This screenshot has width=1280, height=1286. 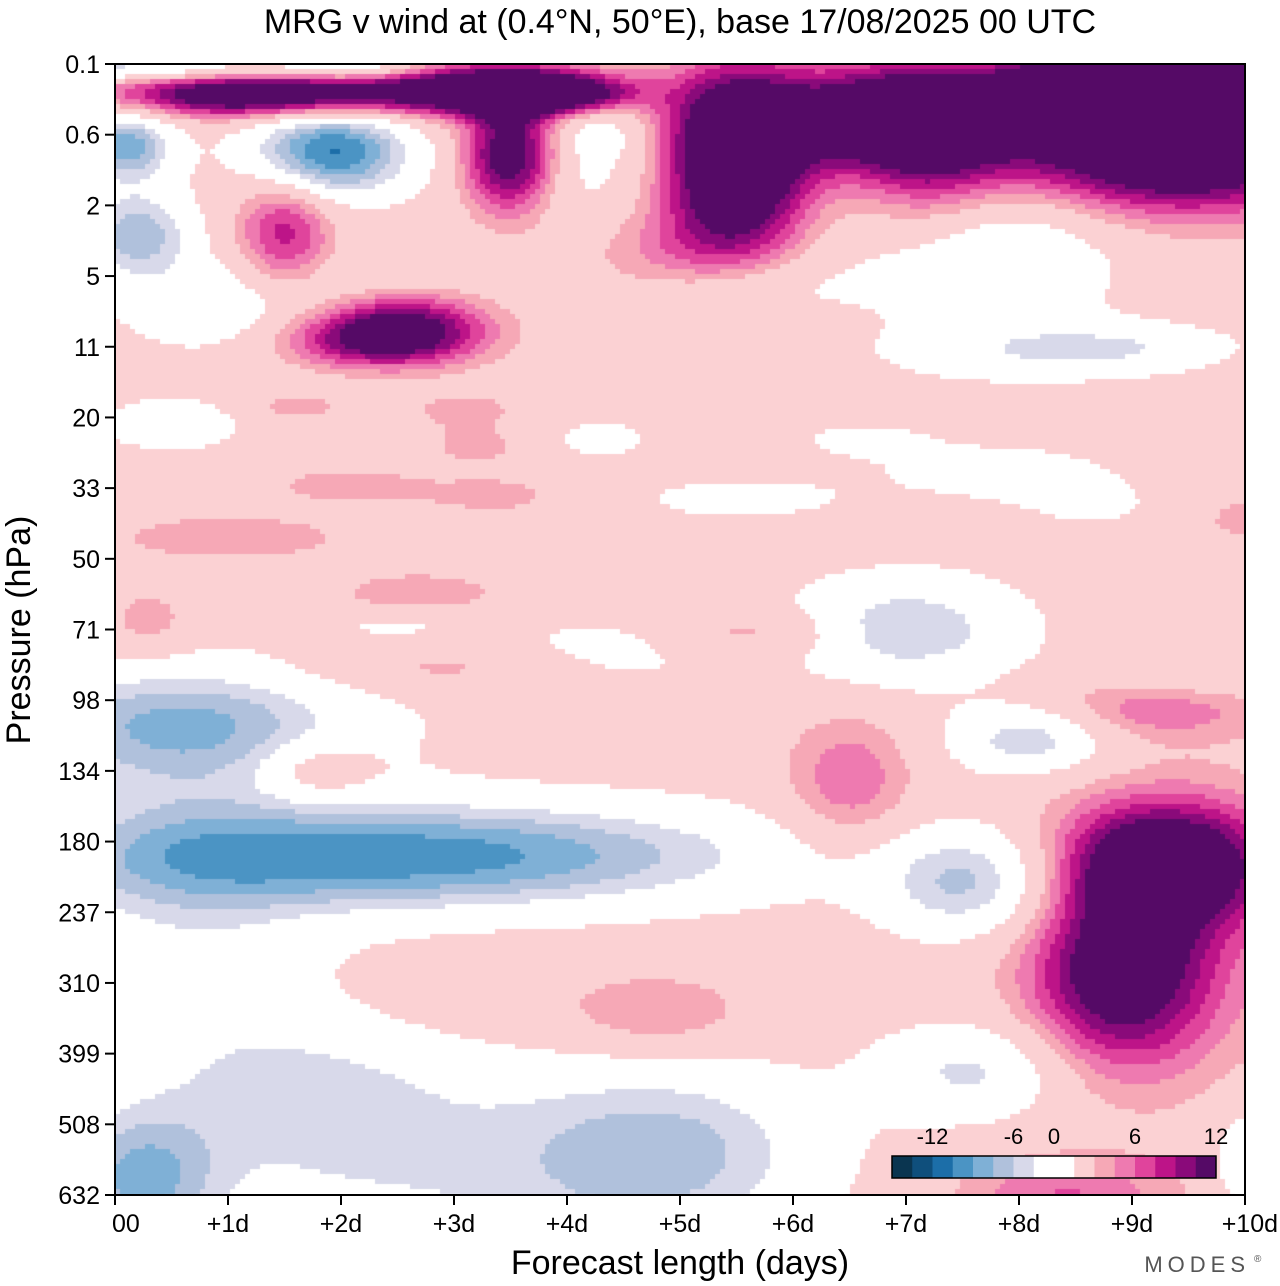 I want to click on x-tick-label: +10d, so click(x=1250, y=1224).